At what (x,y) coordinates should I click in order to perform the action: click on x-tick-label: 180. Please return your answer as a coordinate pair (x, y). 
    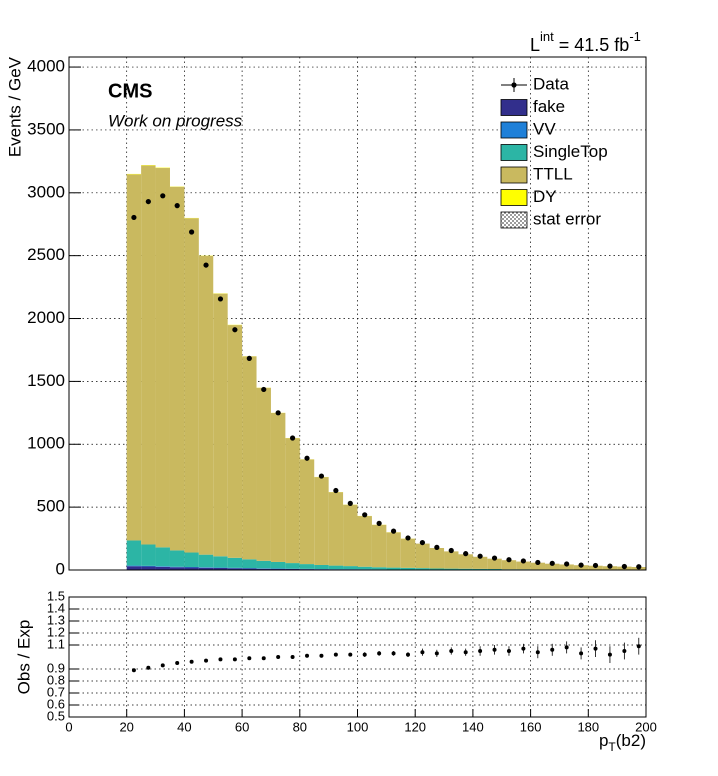
    Looking at the image, I should click on (588, 726).